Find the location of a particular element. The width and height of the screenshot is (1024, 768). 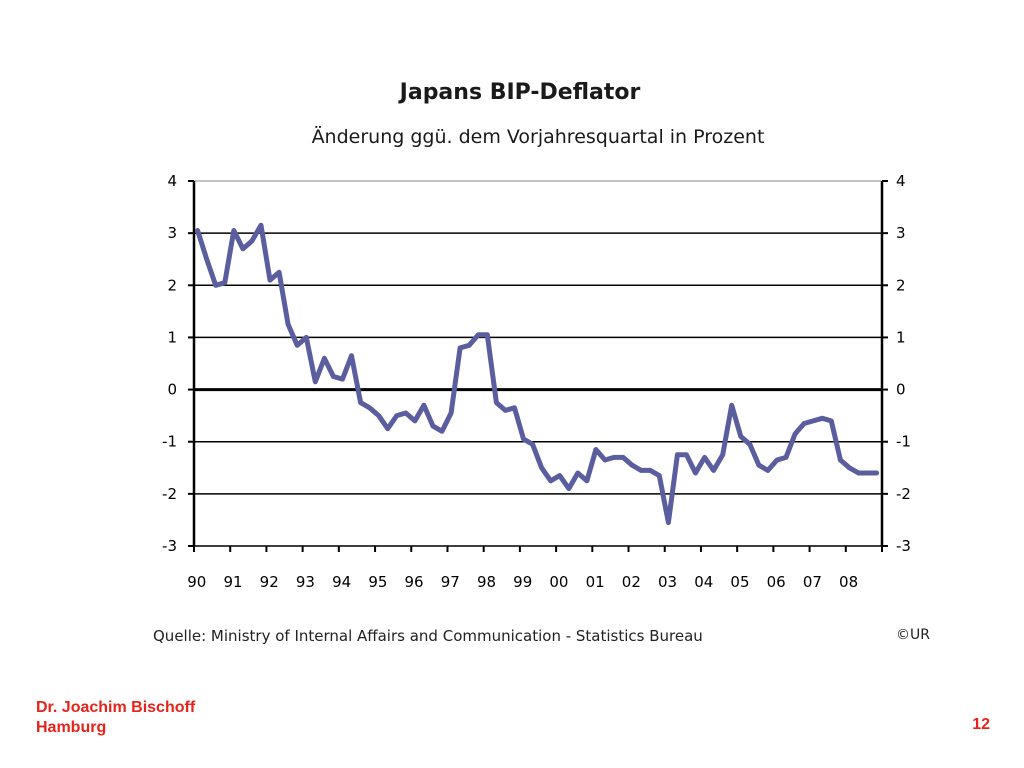

x-tick-label: 90 is located at coordinates (196, 582).